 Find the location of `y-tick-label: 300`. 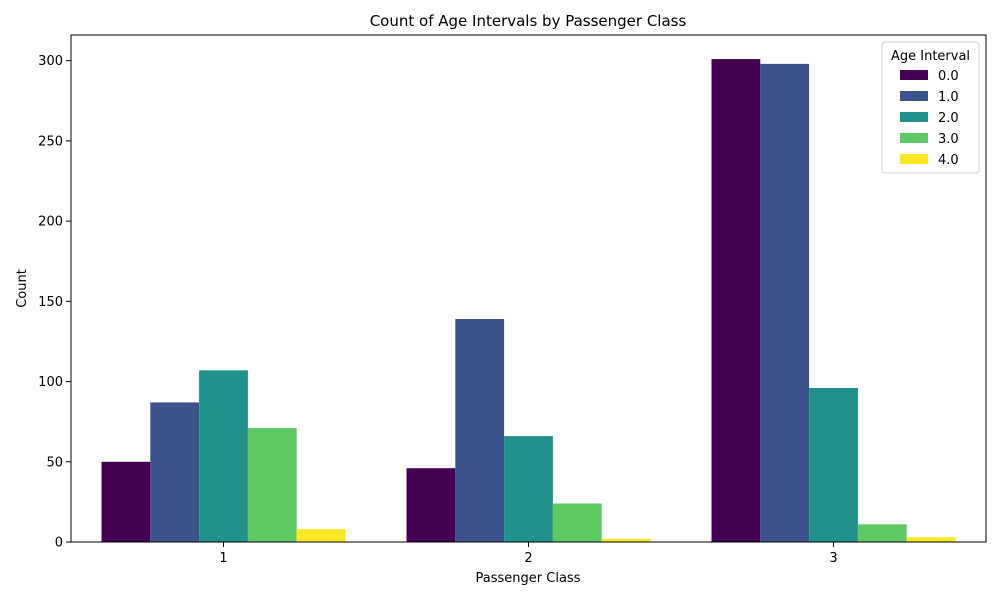

y-tick-label: 300 is located at coordinates (50, 61).